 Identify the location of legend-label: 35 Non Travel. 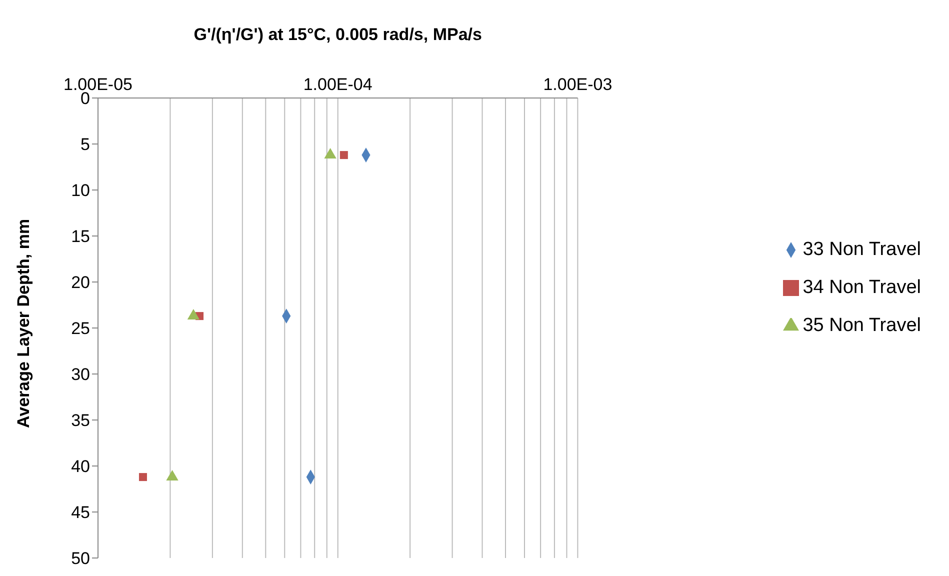
(861, 325).